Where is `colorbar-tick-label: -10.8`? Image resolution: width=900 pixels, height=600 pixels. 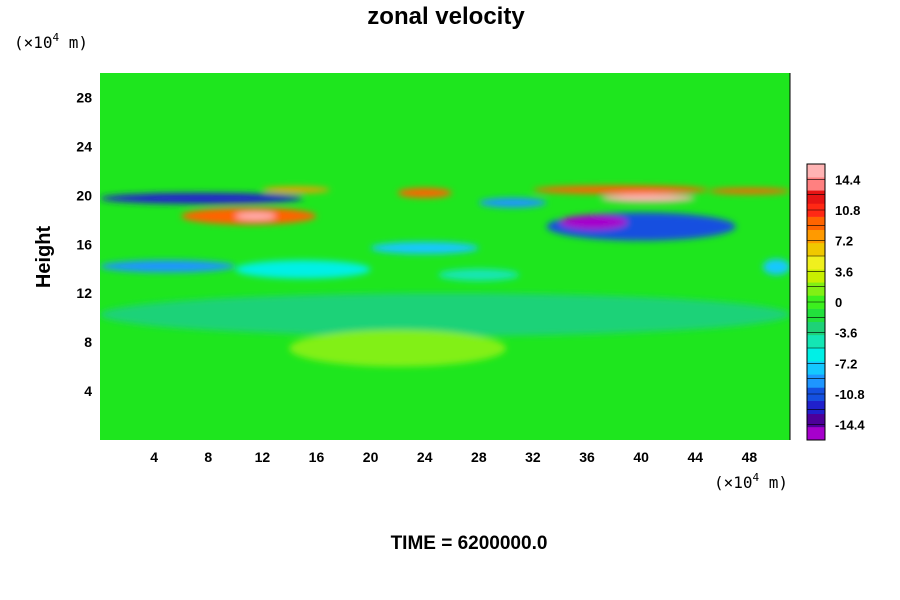
colorbar-tick-label: -10.8 is located at coordinates (850, 394).